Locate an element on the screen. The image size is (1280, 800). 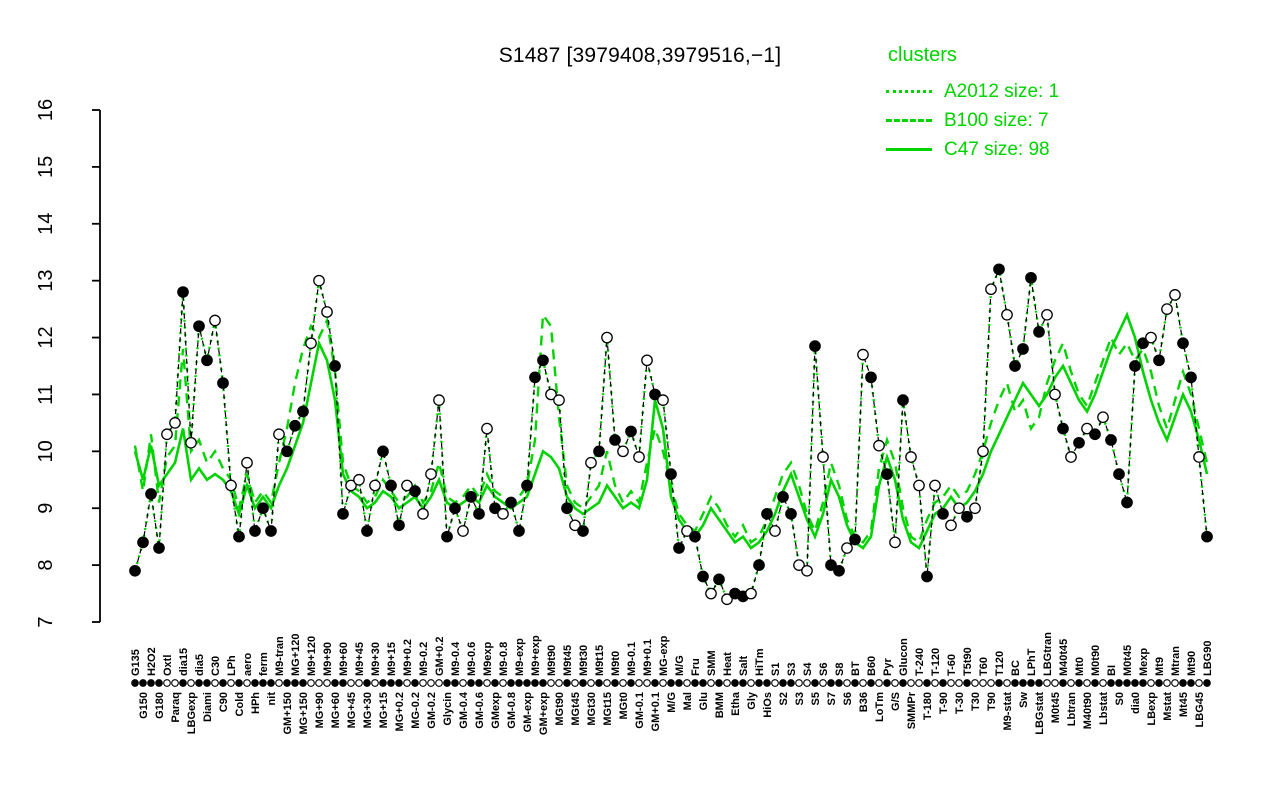
x-tick-label: M0t45 is located at coordinates (1056, 707).